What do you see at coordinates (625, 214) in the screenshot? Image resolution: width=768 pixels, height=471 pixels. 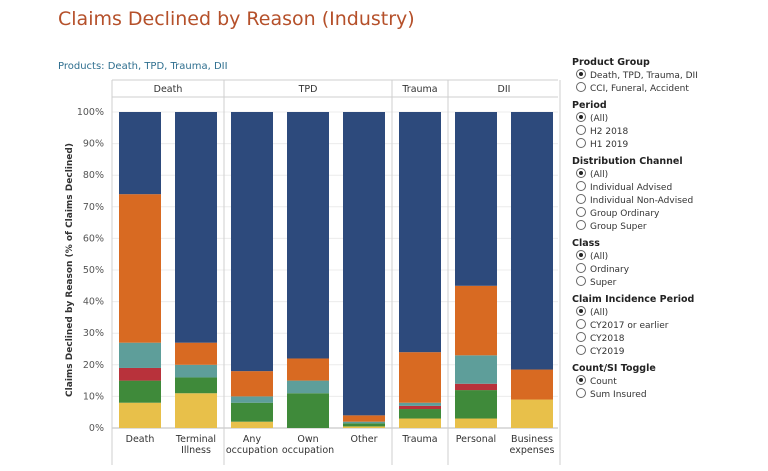 I see `filter-option-label: Group Ordinary` at bounding box center [625, 214].